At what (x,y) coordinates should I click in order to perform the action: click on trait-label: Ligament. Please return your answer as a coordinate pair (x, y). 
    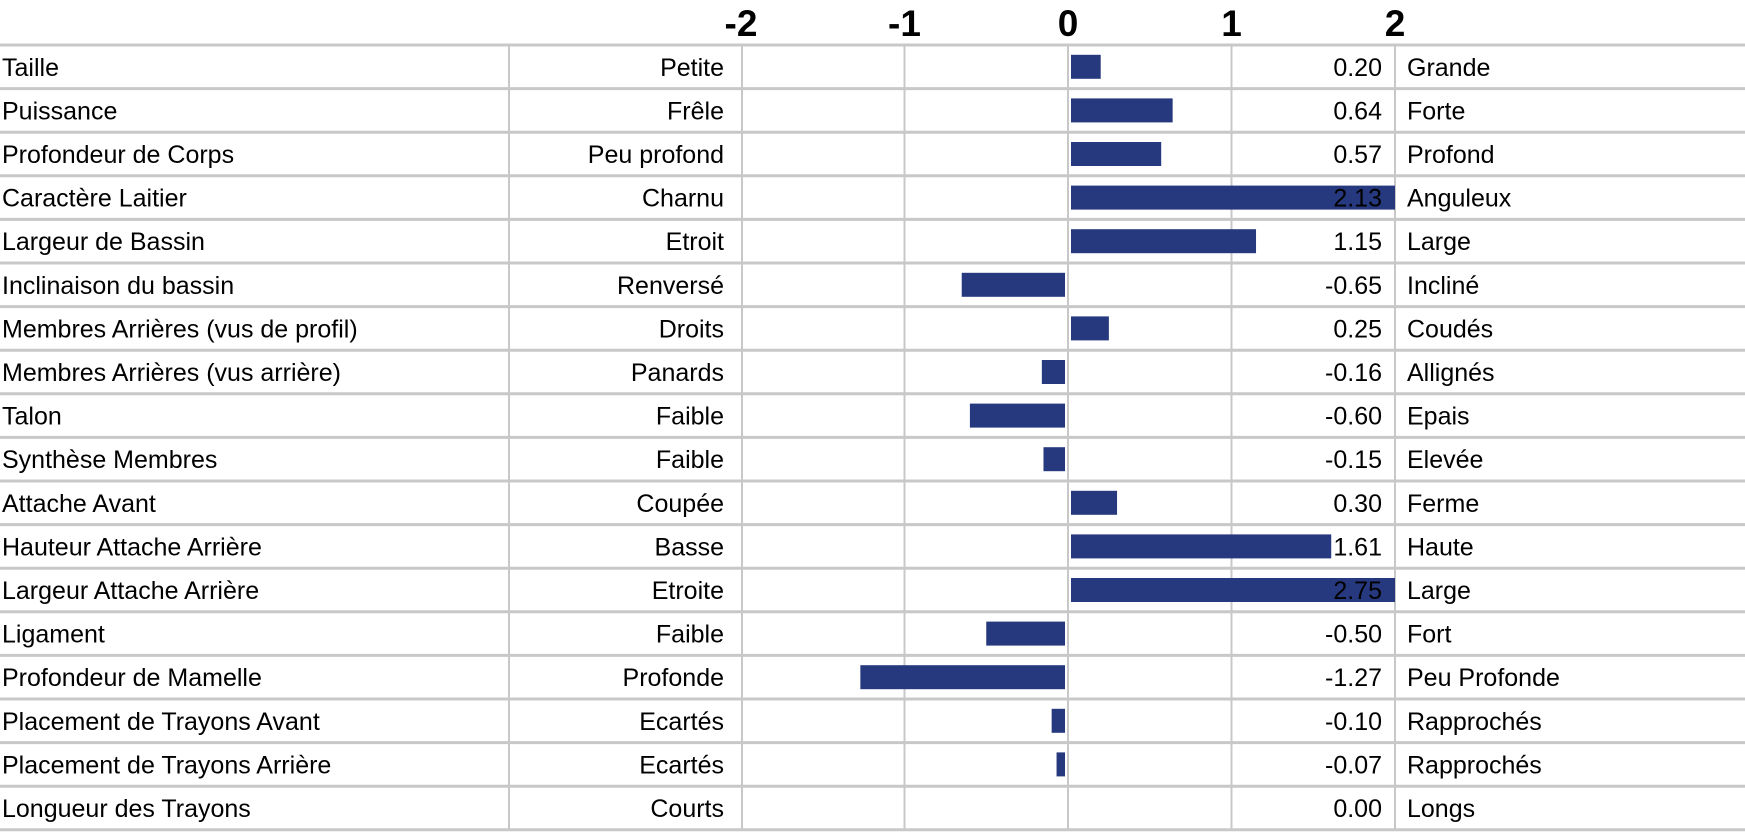
    Looking at the image, I should click on (53, 635).